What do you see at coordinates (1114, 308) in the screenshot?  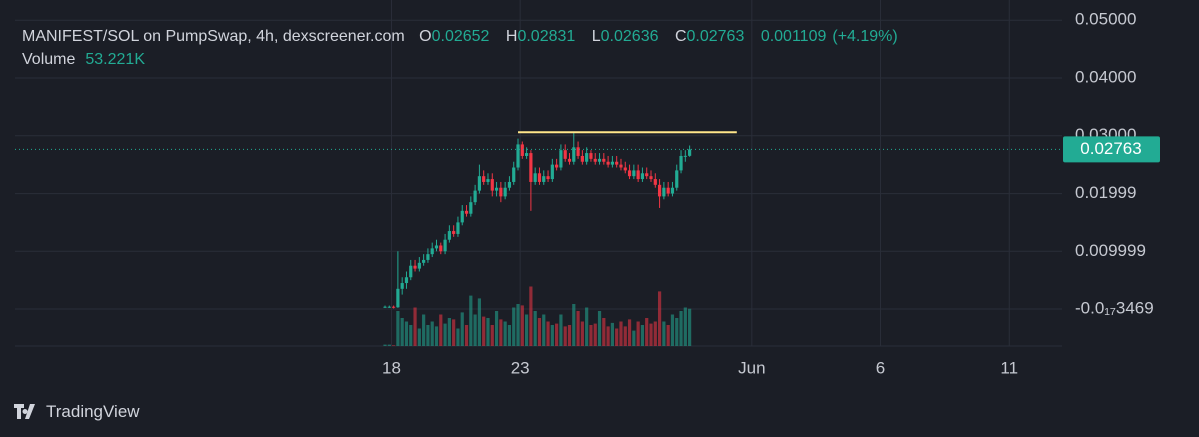 I see `y-tick-label: -0.0₁₇3469` at bounding box center [1114, 308].